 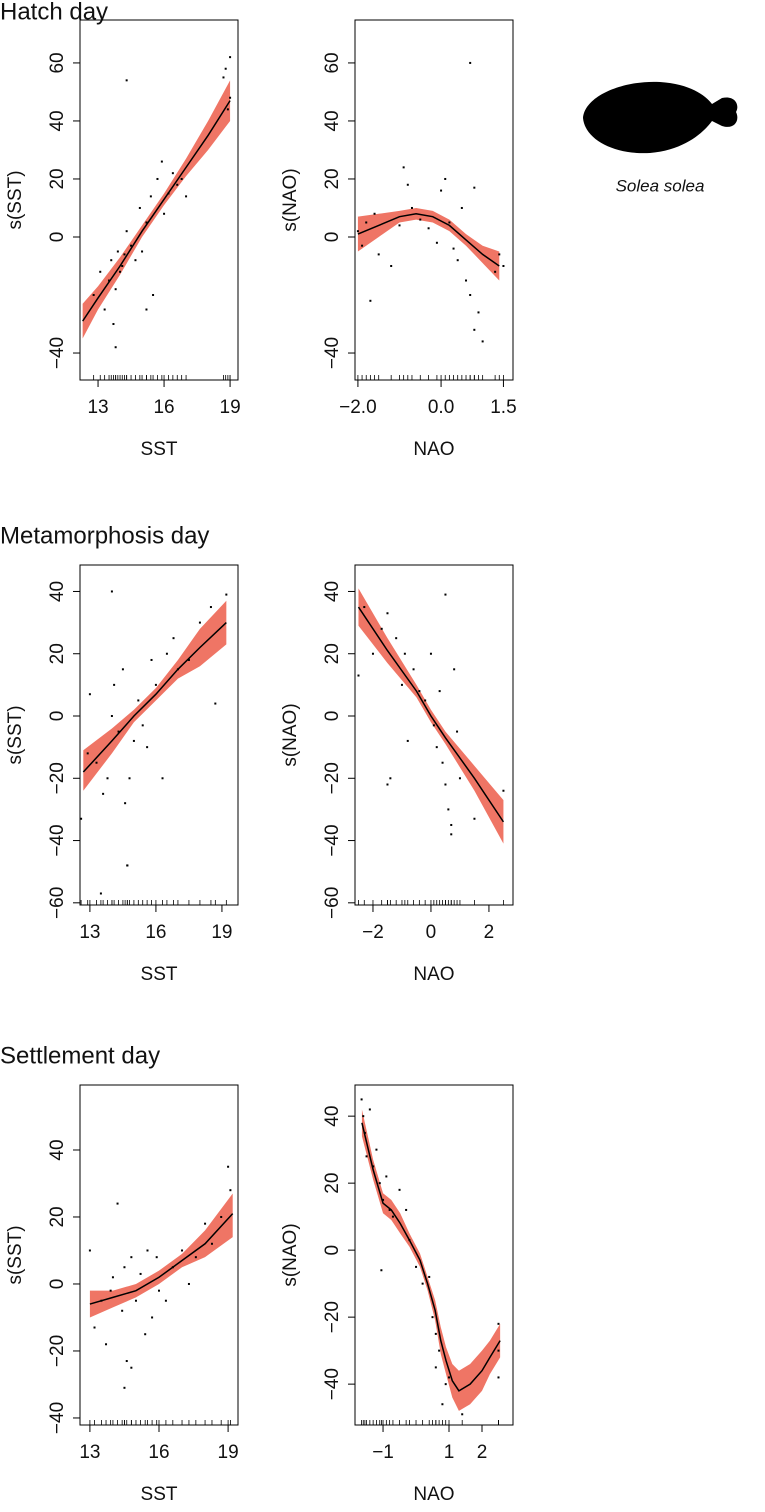 I want to click on panel: −40 −20 0 20 40 13 16 19 SST s(SST), so click(x=122, y=1294).